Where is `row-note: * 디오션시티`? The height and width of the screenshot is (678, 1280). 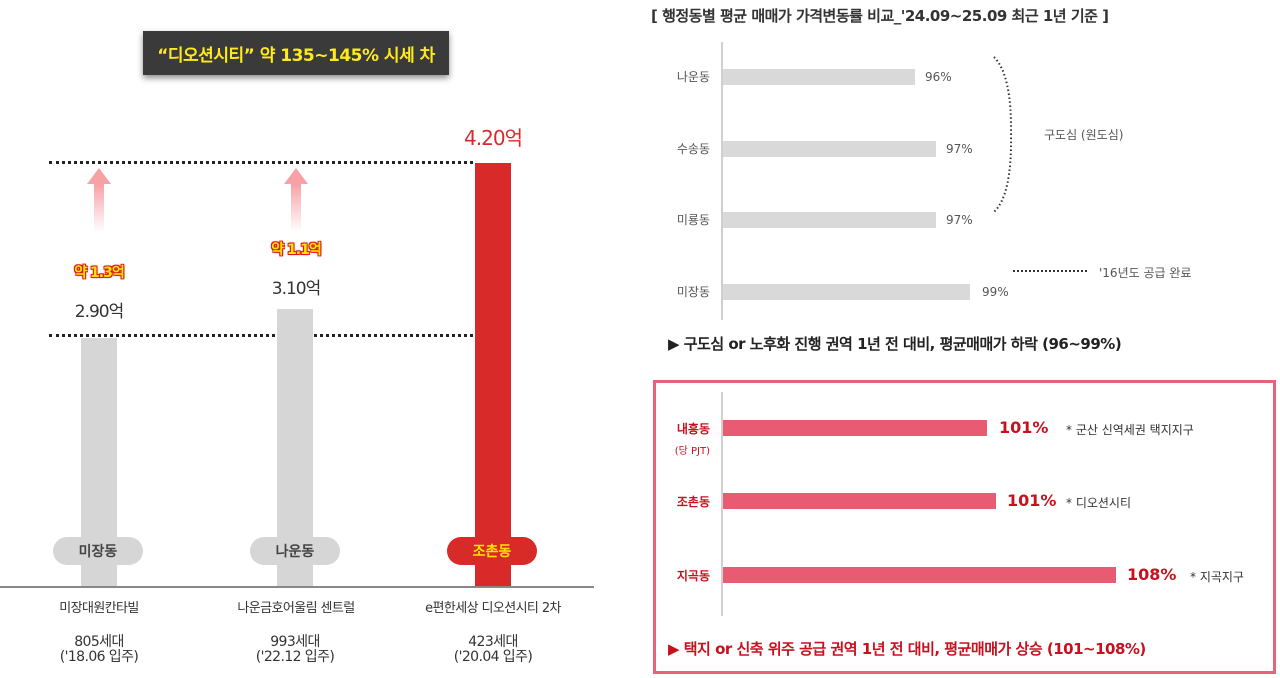
row-note: * 디오션시티 is located at coordinates (1099, 503).